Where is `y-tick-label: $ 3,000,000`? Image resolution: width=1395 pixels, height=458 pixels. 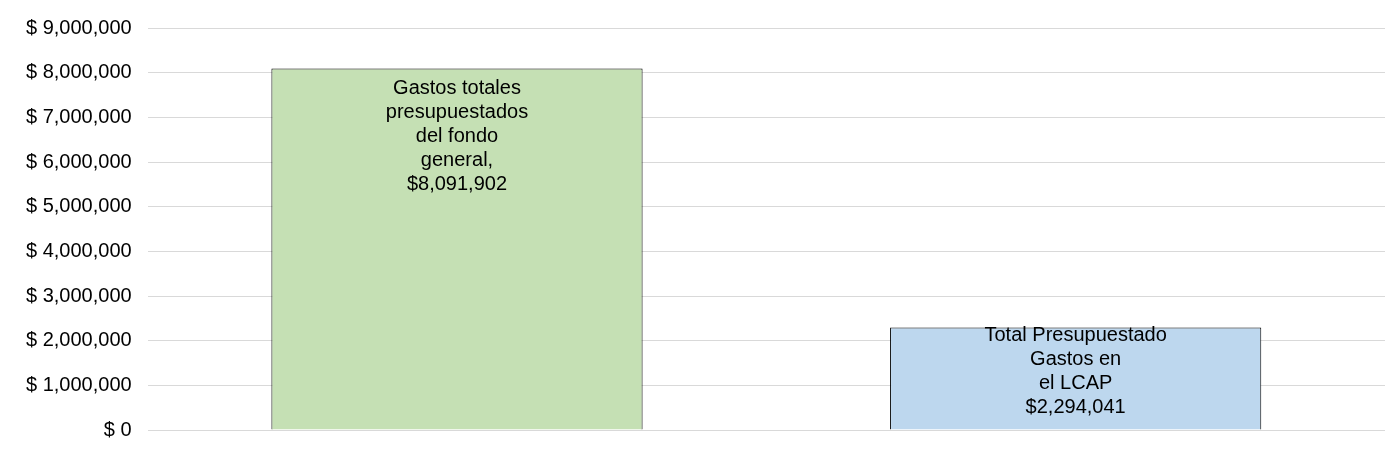
y-tick-label: $ 3,000,000 is located at coordinates (79, 294).